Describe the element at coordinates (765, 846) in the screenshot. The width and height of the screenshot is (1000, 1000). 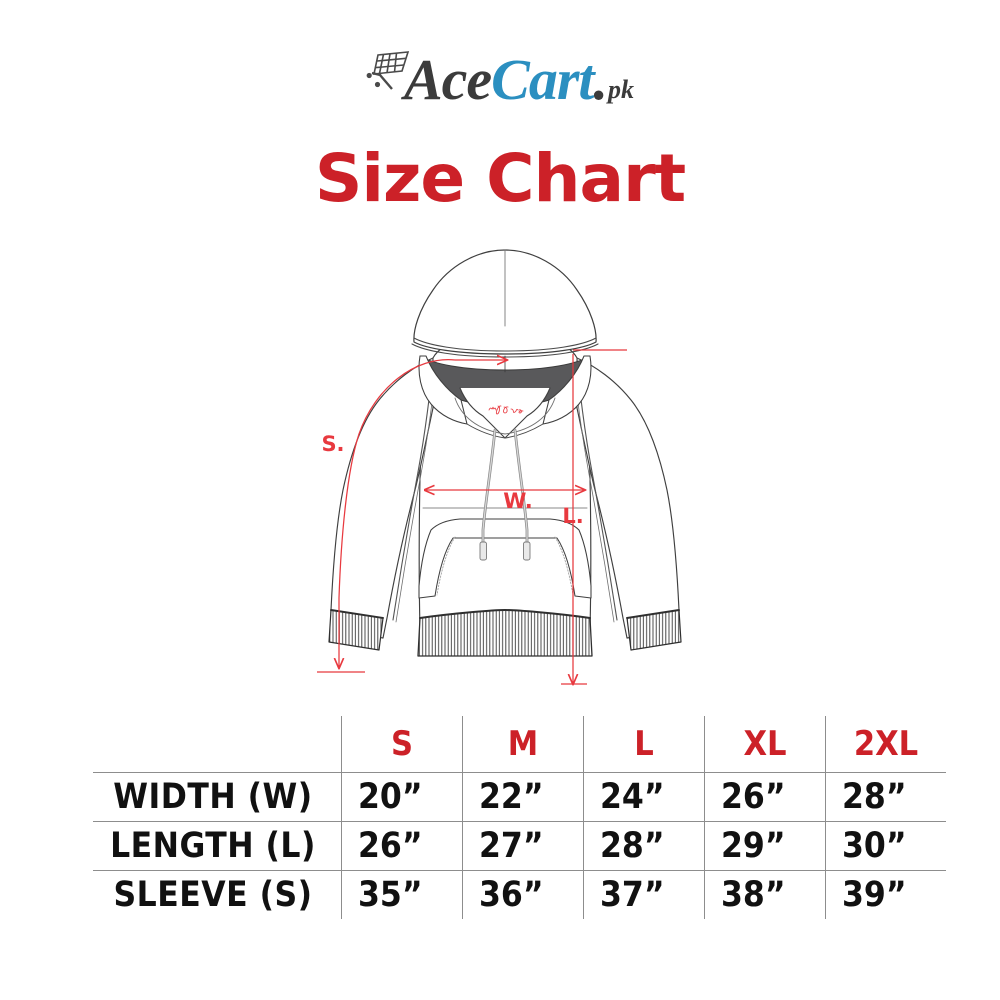
I see `cell-length-xl: 29”` at that location.